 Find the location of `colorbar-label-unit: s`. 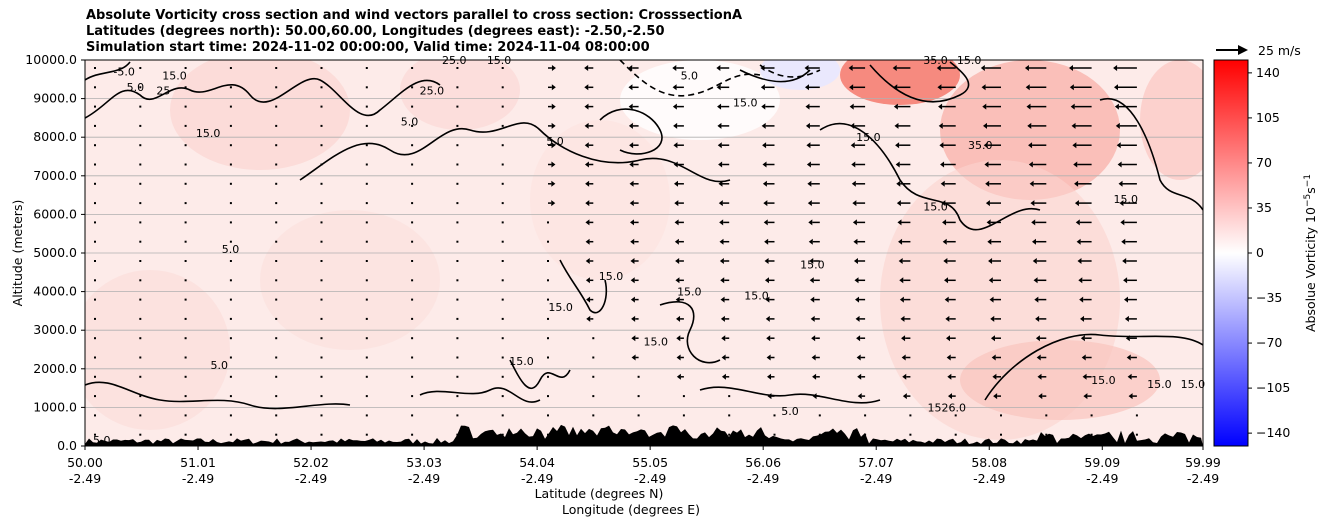

colorbar-label-unit: s is located at coordinates (1310, 190).